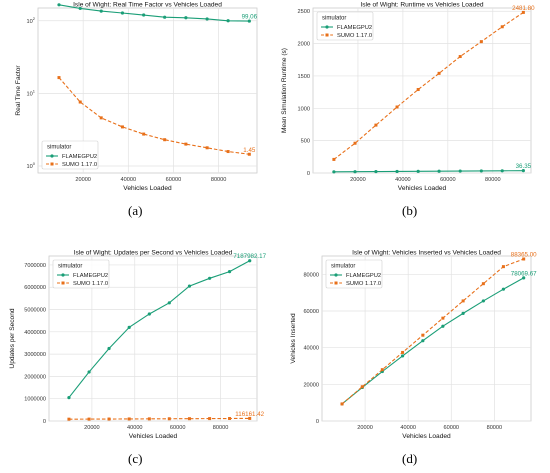 This screenshot has height=473, width=550. What do you see at coordinates (311, 312) in the screenshot?
I see `y-tick-label: 60000` at bounding box center [311, 312].